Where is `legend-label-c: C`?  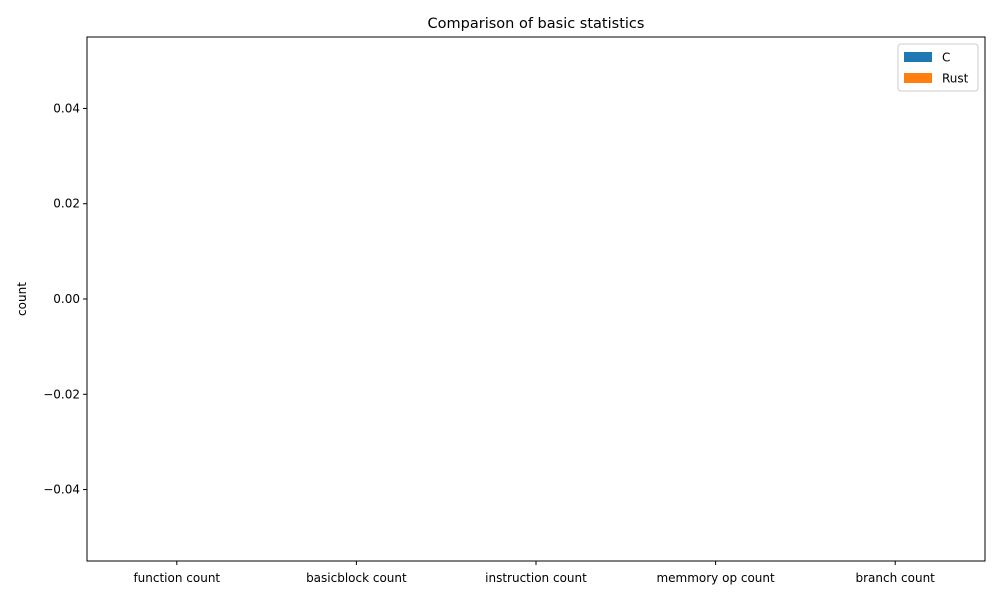
legend-label-c: C is located at coordinates (946, 58).